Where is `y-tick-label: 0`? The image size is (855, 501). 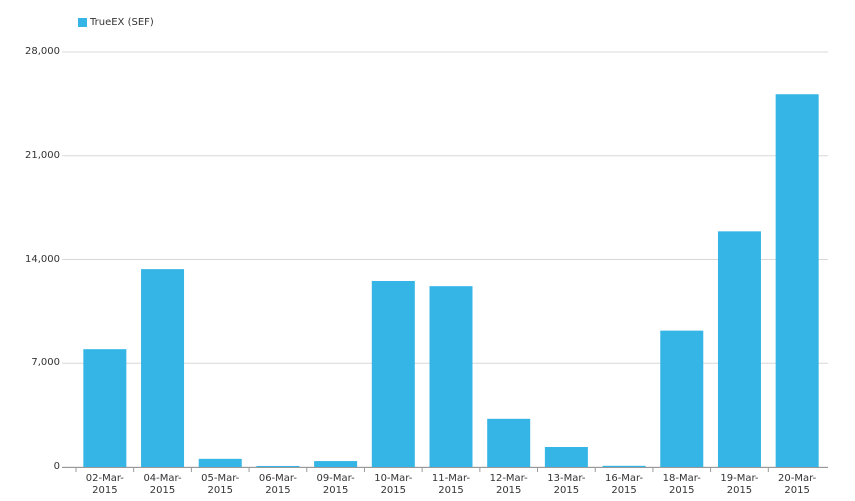 y-tick-label: 0 is located at coordinates (56, 466).